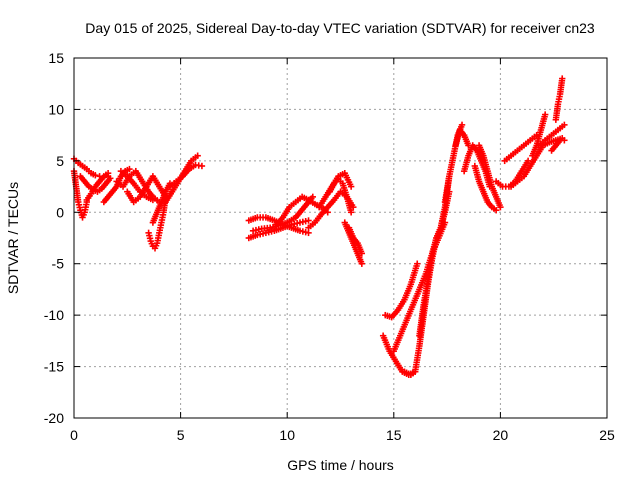 This screenshot has height=480, width=640. What do you see at coordinates (607, 435) in the screenshot?
I see `x-tick-label: 25` at bounding box center [607, 435].